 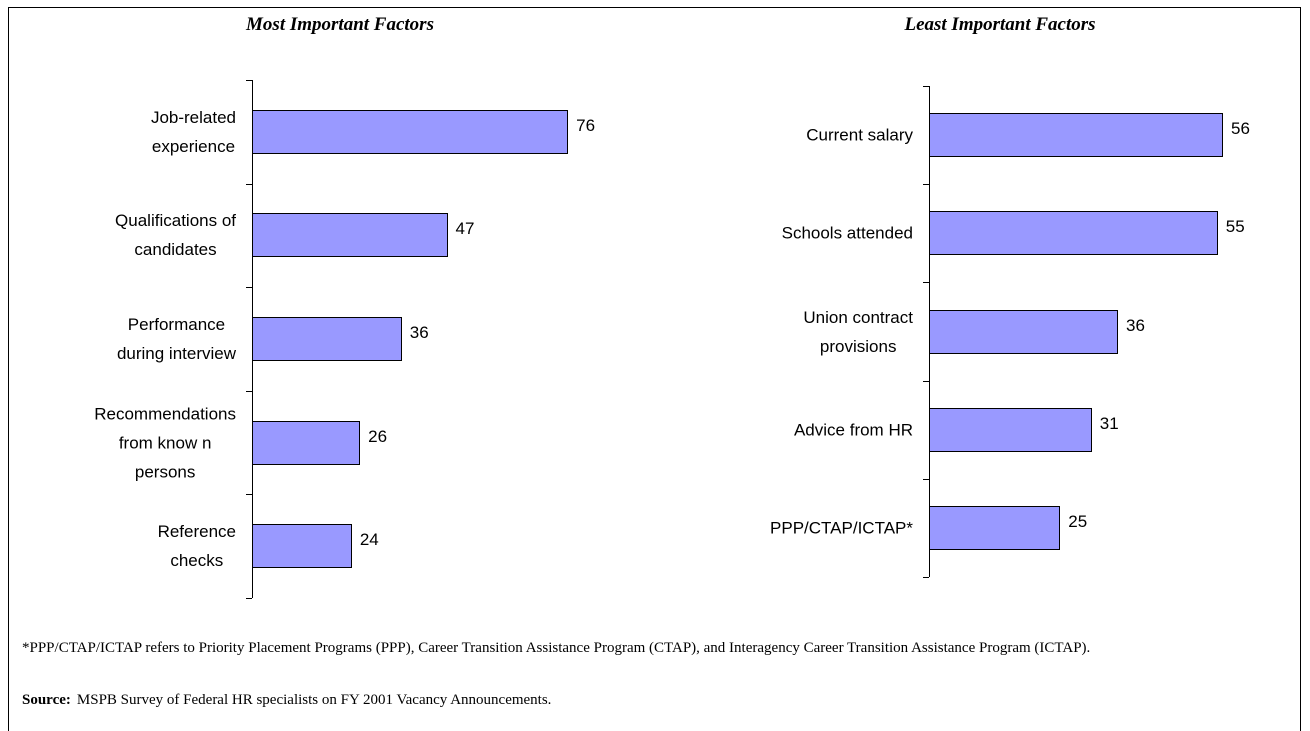 What do you see at coordinates (369, 540) in the screenshot?
I see `value-label: 24` at bounding box center [369, 540].